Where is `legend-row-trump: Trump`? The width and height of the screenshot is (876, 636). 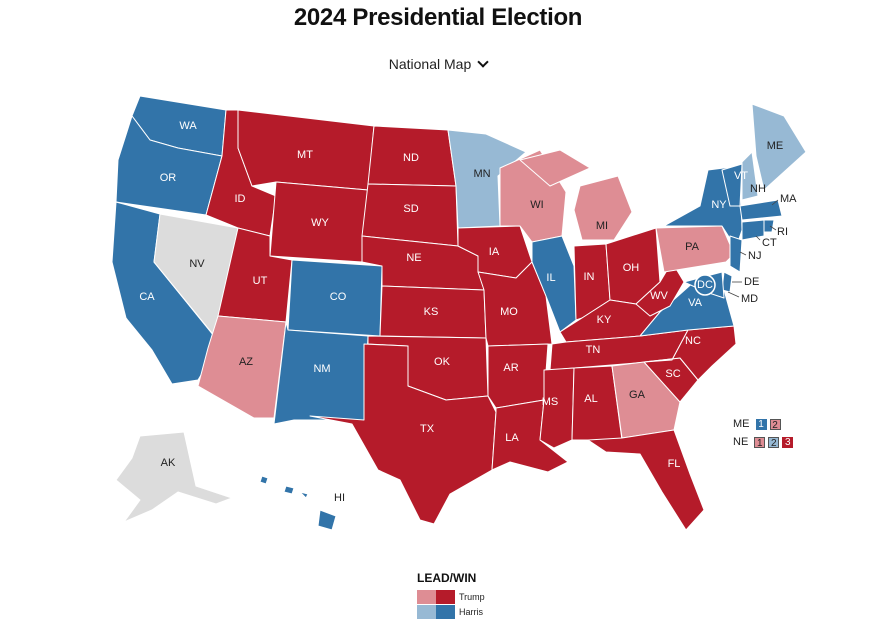 legend-row-trump: Trump is located at coordinates (451, 596).